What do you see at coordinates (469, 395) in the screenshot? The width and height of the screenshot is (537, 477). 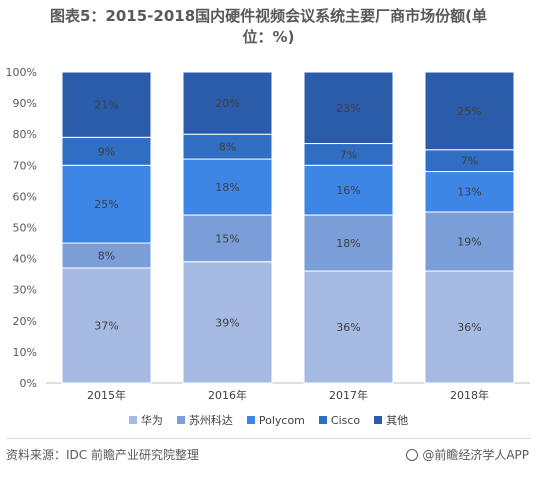 I see `x-tick-label: 2018年` at bounding box center [469, 395].